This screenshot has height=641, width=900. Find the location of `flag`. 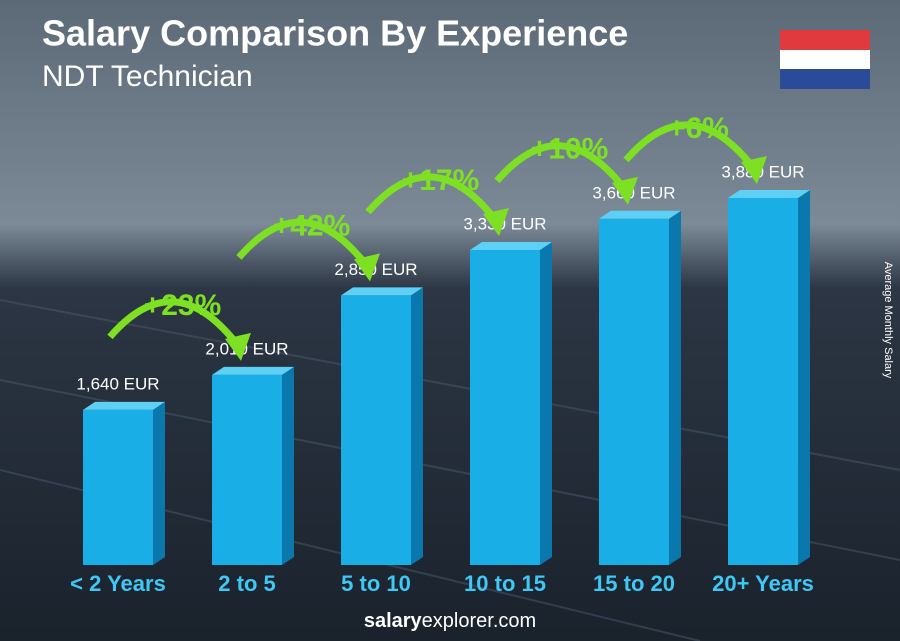

flag is located at coordinates (825, 59).